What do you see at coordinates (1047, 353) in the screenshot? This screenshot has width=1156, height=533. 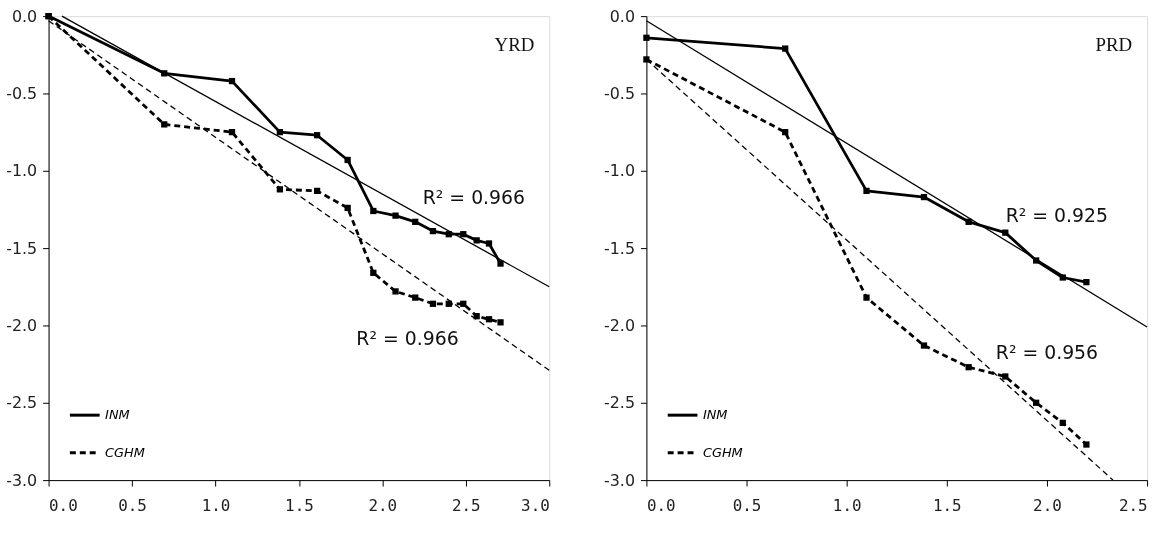 I see `annotation: R² = 0.956` at bounding box center [1047, 353].